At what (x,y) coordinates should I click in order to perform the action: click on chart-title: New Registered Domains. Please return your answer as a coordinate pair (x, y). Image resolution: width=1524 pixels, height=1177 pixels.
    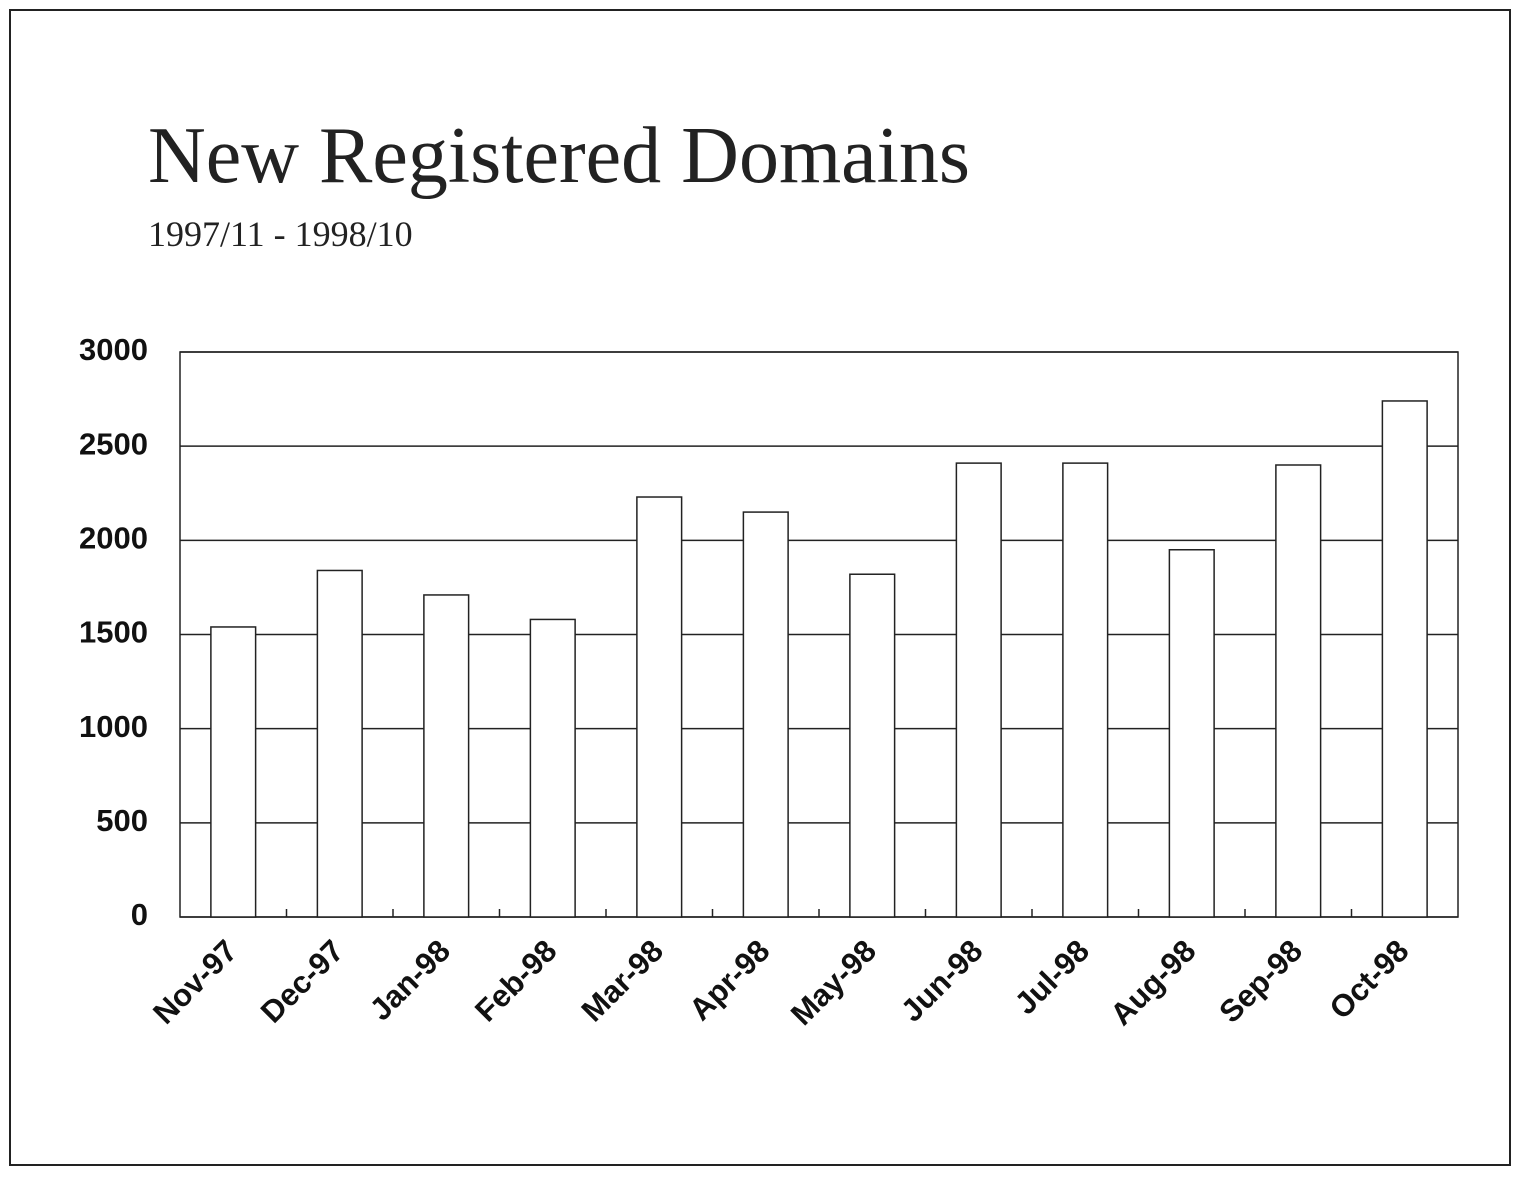
    Looking at the image, I should click on (559, 156).